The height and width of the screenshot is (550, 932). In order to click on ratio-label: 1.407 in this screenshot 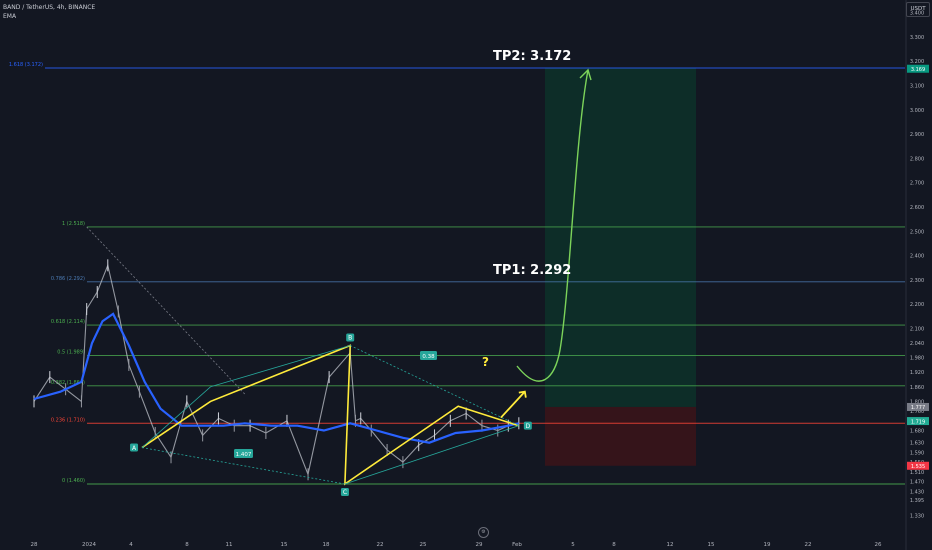, I will do `click(244, 455)`.